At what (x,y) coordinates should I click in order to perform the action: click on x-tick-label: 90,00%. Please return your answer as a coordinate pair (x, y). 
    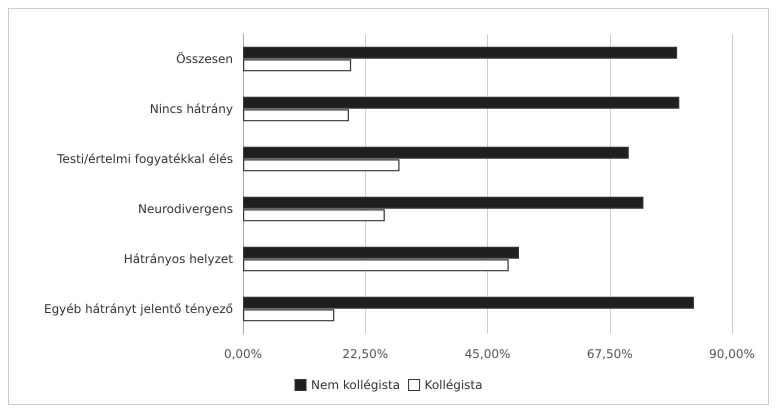
    Looking at the image, I should click on (732, 354).